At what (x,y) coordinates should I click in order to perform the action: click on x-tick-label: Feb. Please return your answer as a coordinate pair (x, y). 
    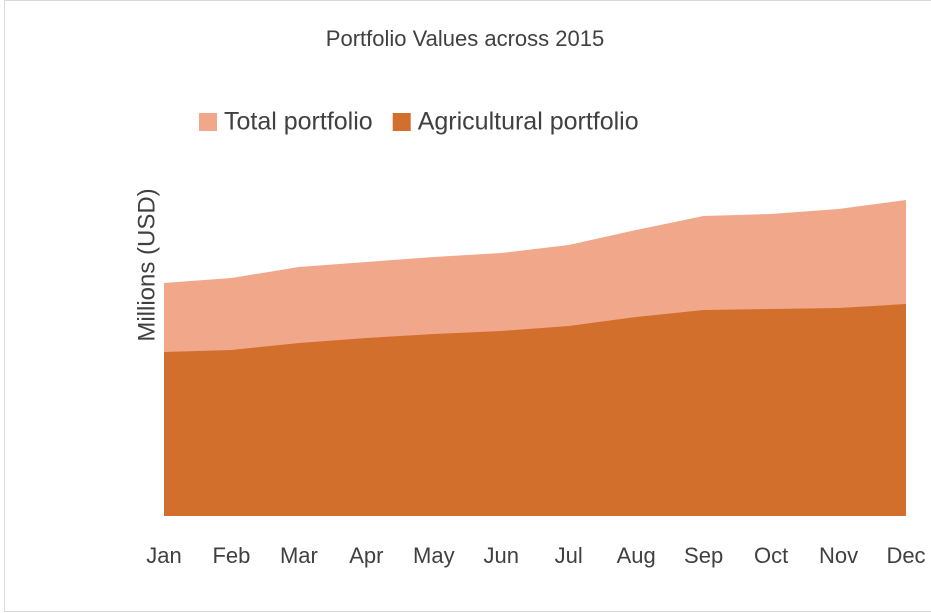
    Looking at the image, I should click on (231, 555).